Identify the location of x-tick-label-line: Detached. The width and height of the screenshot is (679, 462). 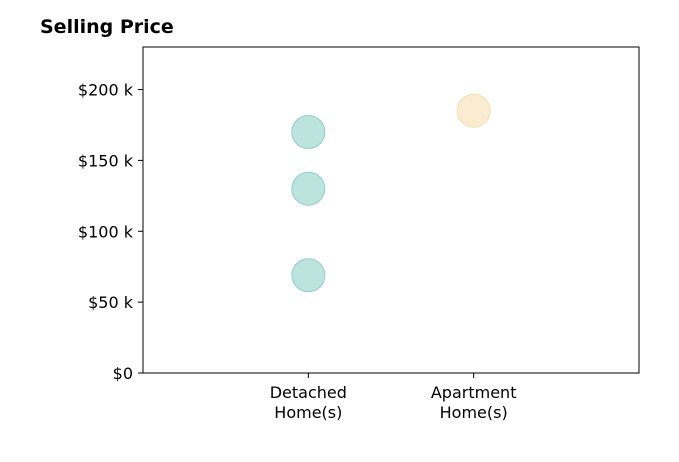
(308, 392).